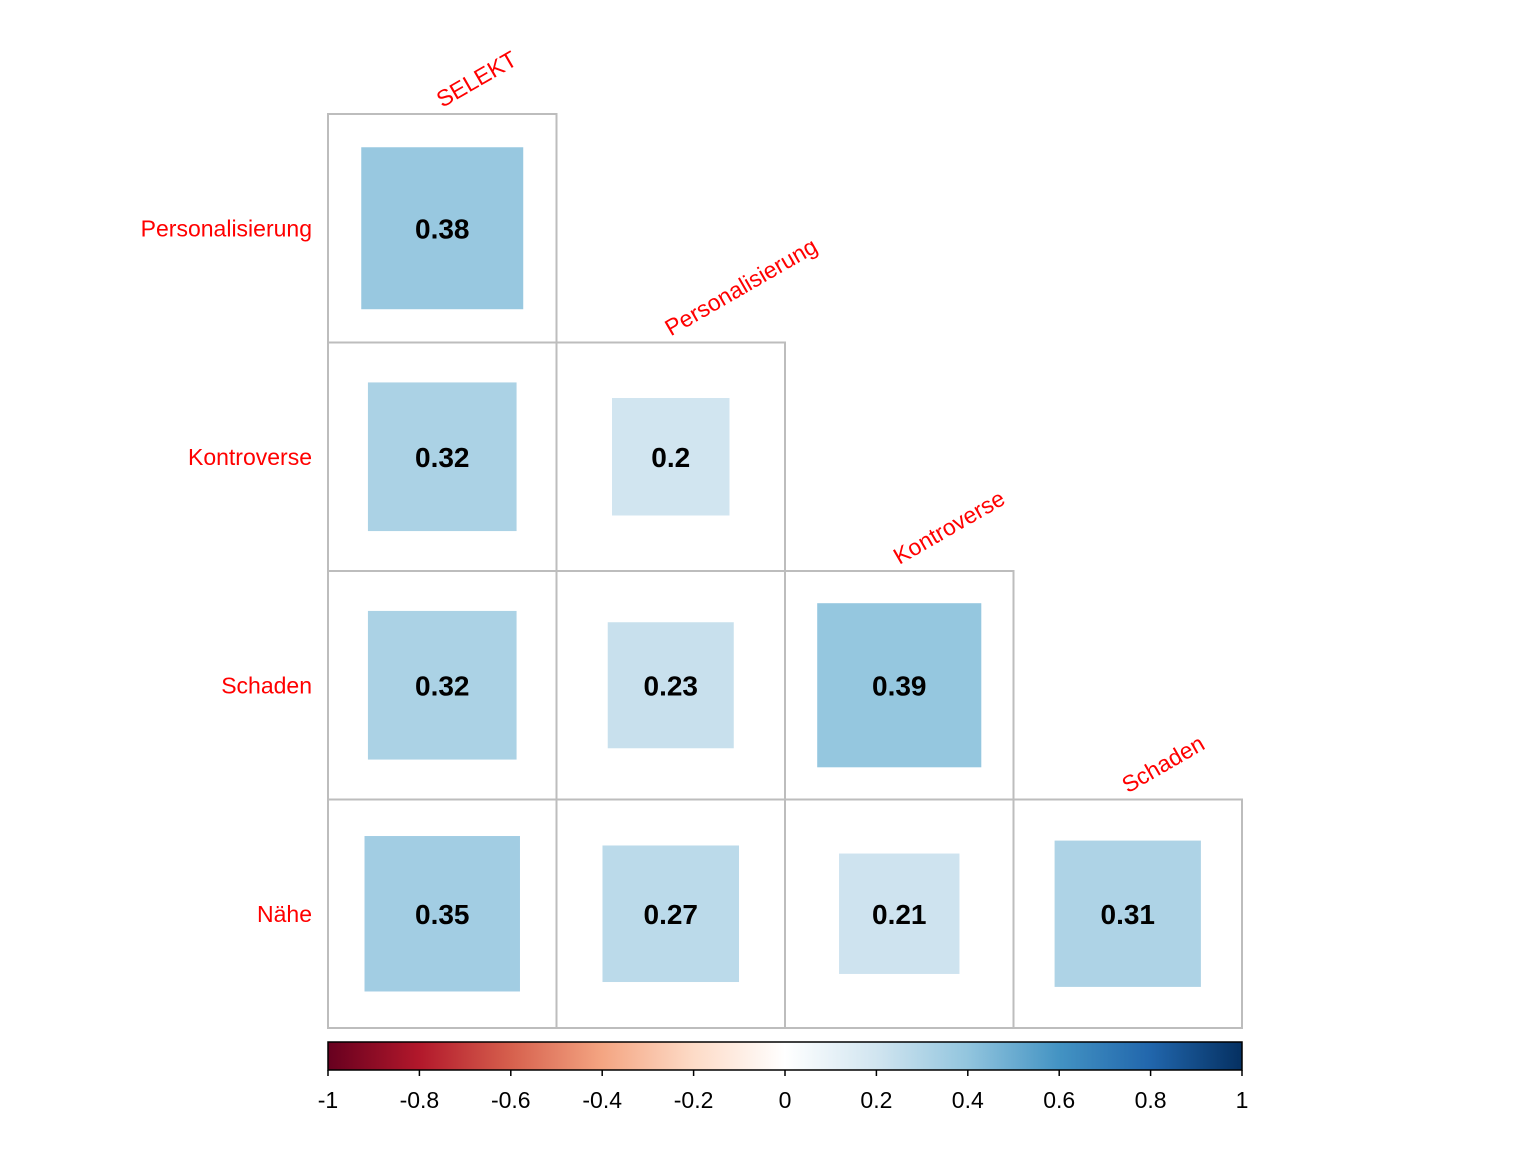 Image resolution: width=1536 pixels, height=1152 pixels. Describe the element at coordinates (694, 1100) in the screenshot. I see `colorbar-tick-label: -0.2` at that location.